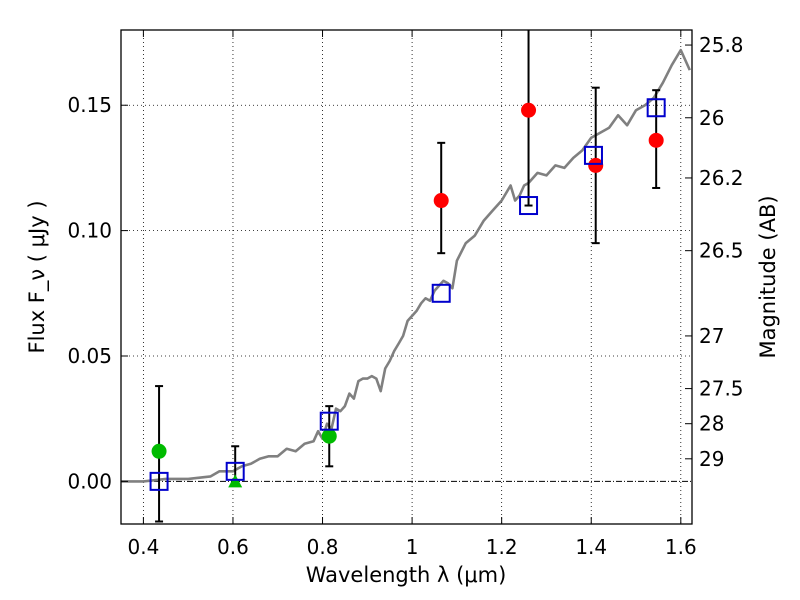  What do you see at coordinates (233, 547) in the screenshot?
I see `x-tick-label: 0.6` at bounding box center [233, 547].